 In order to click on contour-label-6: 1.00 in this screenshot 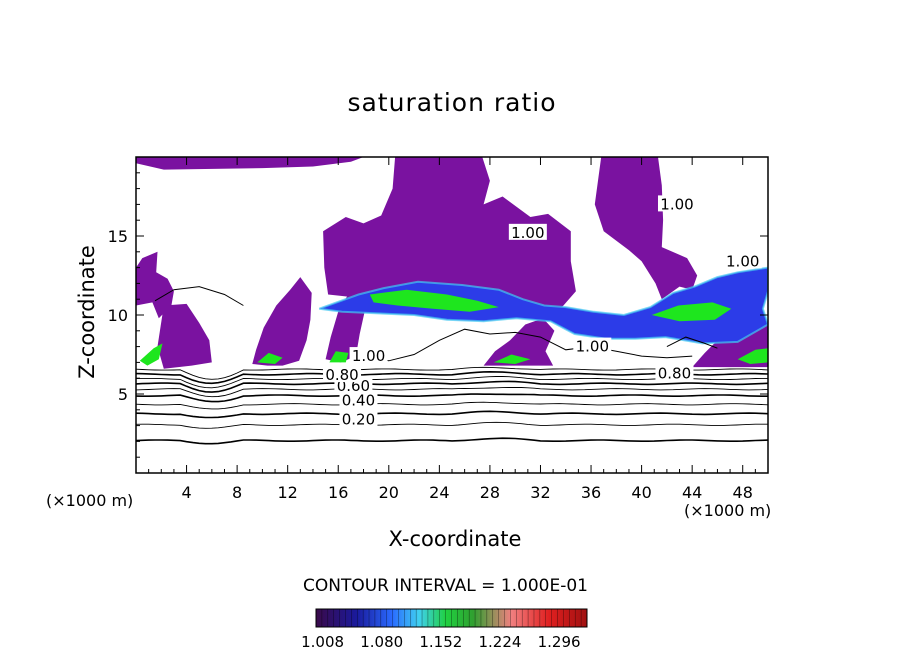, I will do `click(368, 356)`.